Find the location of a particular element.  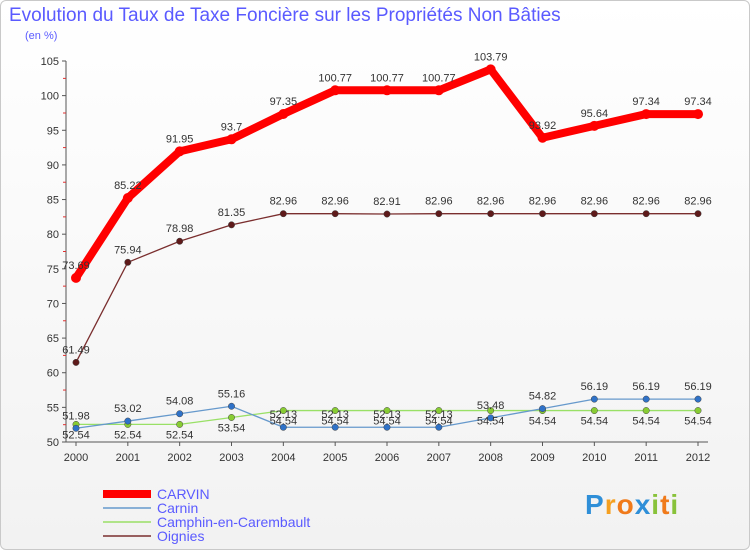

y-tick-label: 95 is located at coordinates (53, 131).